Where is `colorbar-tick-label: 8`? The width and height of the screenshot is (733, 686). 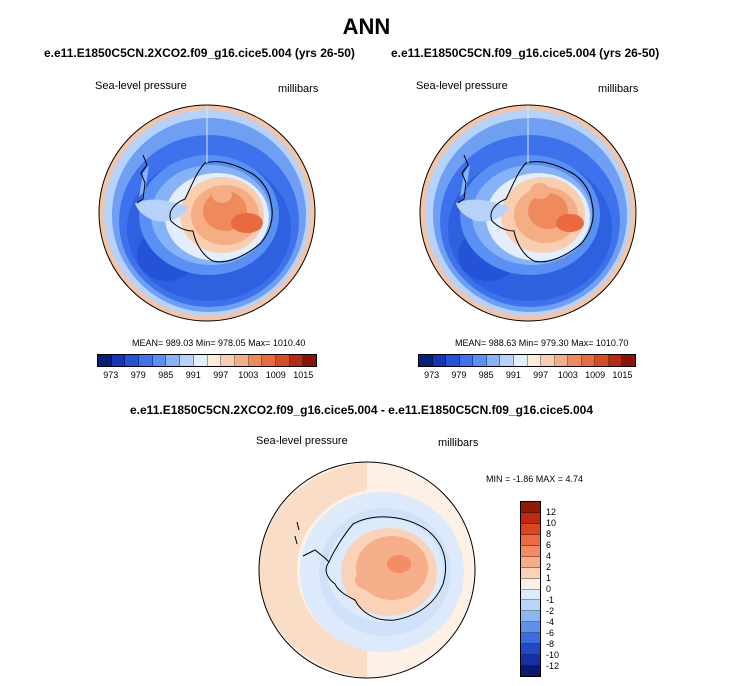
colorbar-tick-label: 8 is located at coordinates (549, 534).